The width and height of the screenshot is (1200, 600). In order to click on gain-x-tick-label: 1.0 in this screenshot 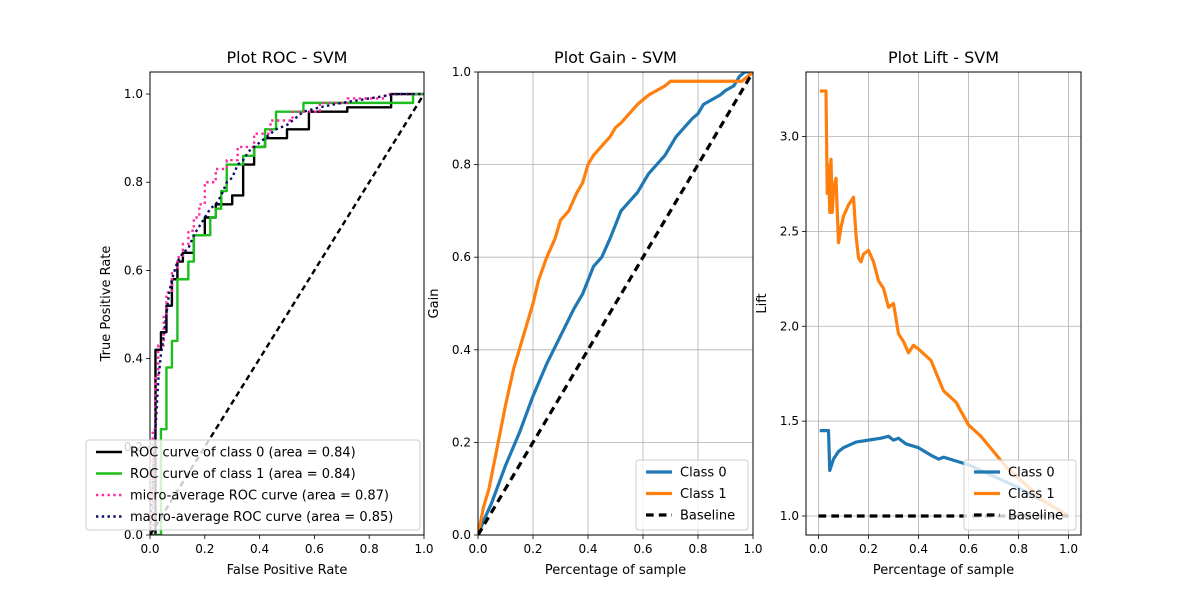, I will do `click(752, 549)`.